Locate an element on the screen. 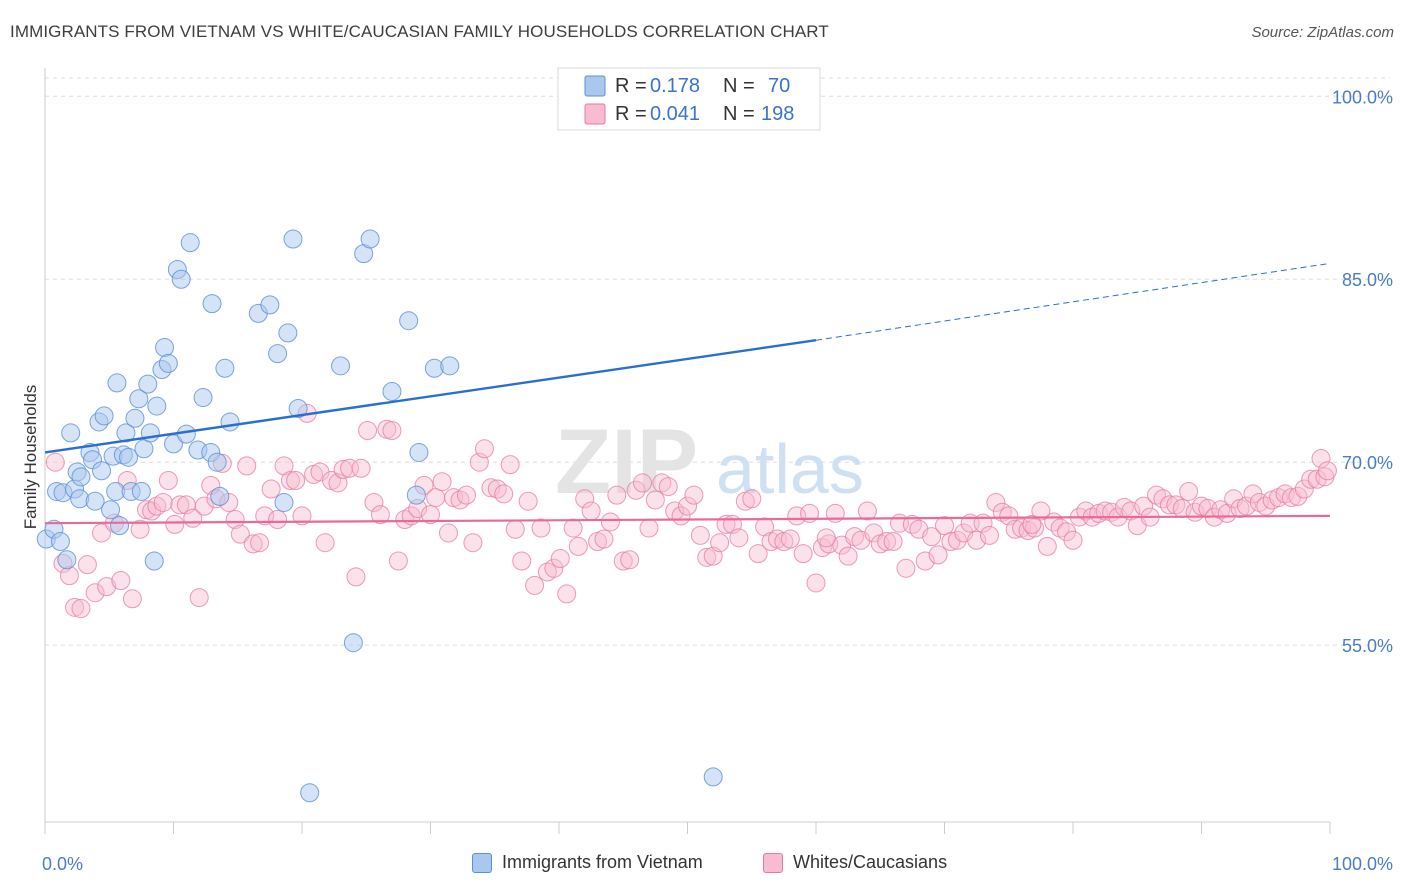 This screenshot has width=1406, height=892. watermark-atlas: atlas is located at coordinates (790, 469).